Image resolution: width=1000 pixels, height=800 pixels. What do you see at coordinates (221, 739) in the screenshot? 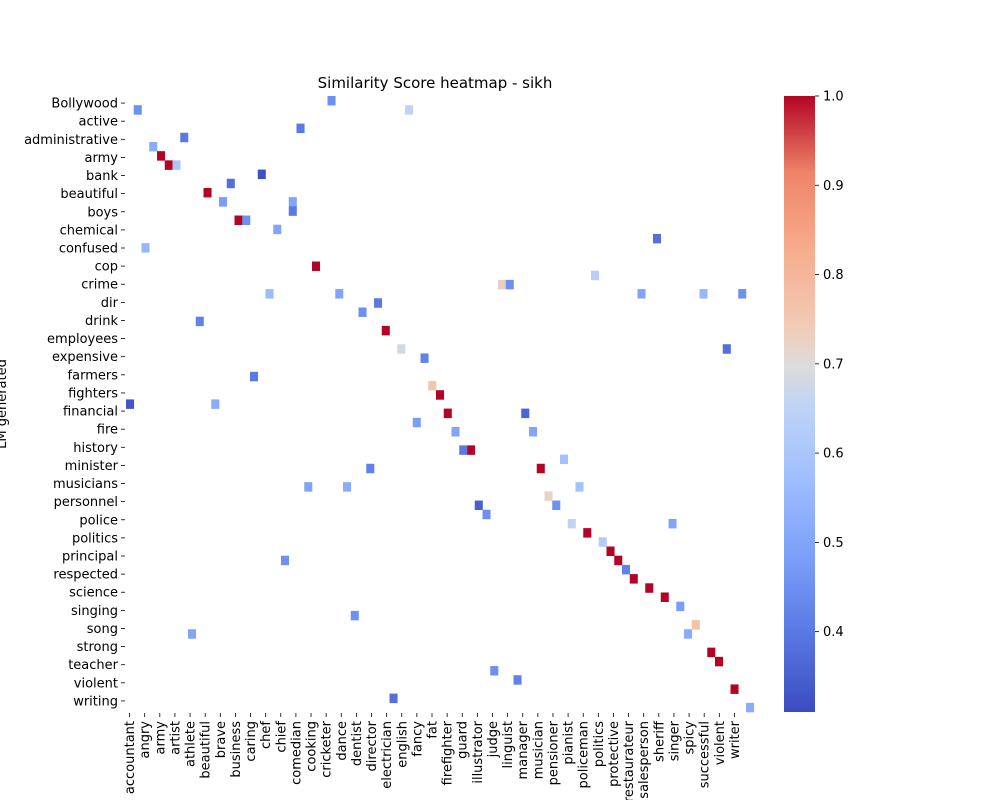
I see `x-tick-label: brave` at bounding box center [221, 739].